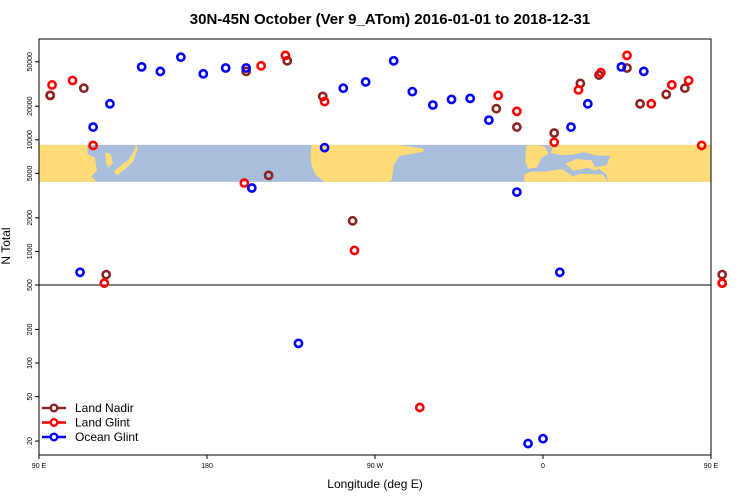  What do you see at coordinates (6, 245) in the screenshot?
I see `y-axis-label: N Total` at bounding box center [6, 245].